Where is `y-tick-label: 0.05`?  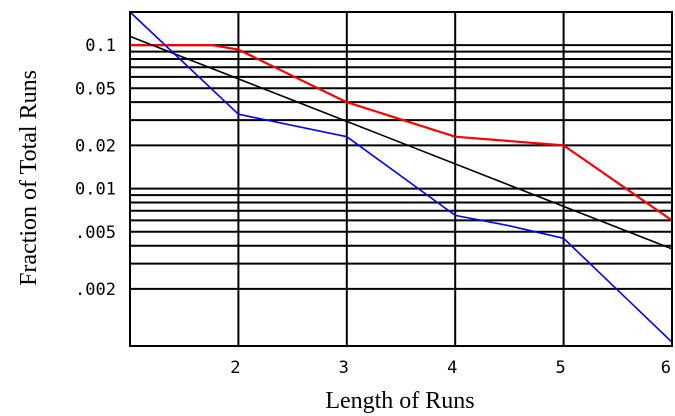
y-tick-label: 0.05 is located at coordinates (95, 89).